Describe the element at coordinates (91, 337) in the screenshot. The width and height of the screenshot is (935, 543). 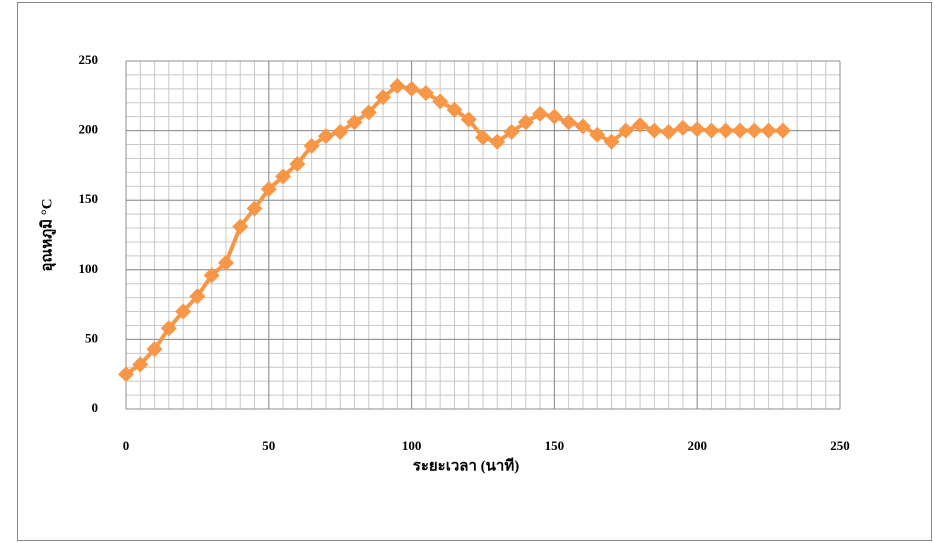
I see `y-tick-label: 50` at that location.